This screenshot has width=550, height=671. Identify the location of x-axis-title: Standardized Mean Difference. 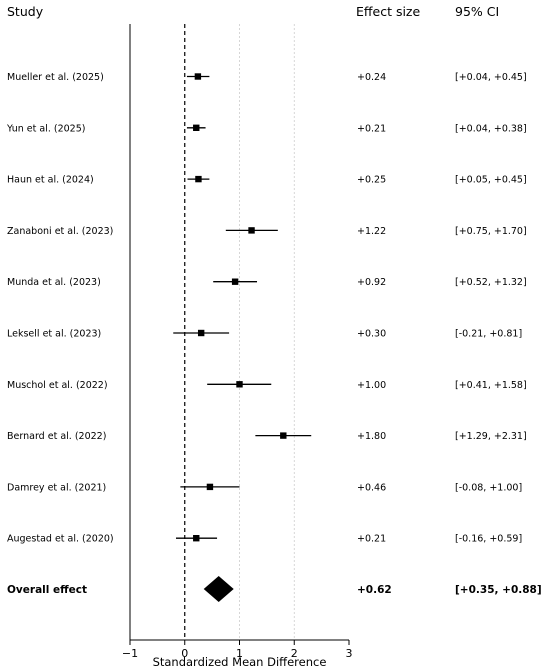
(240, 662).